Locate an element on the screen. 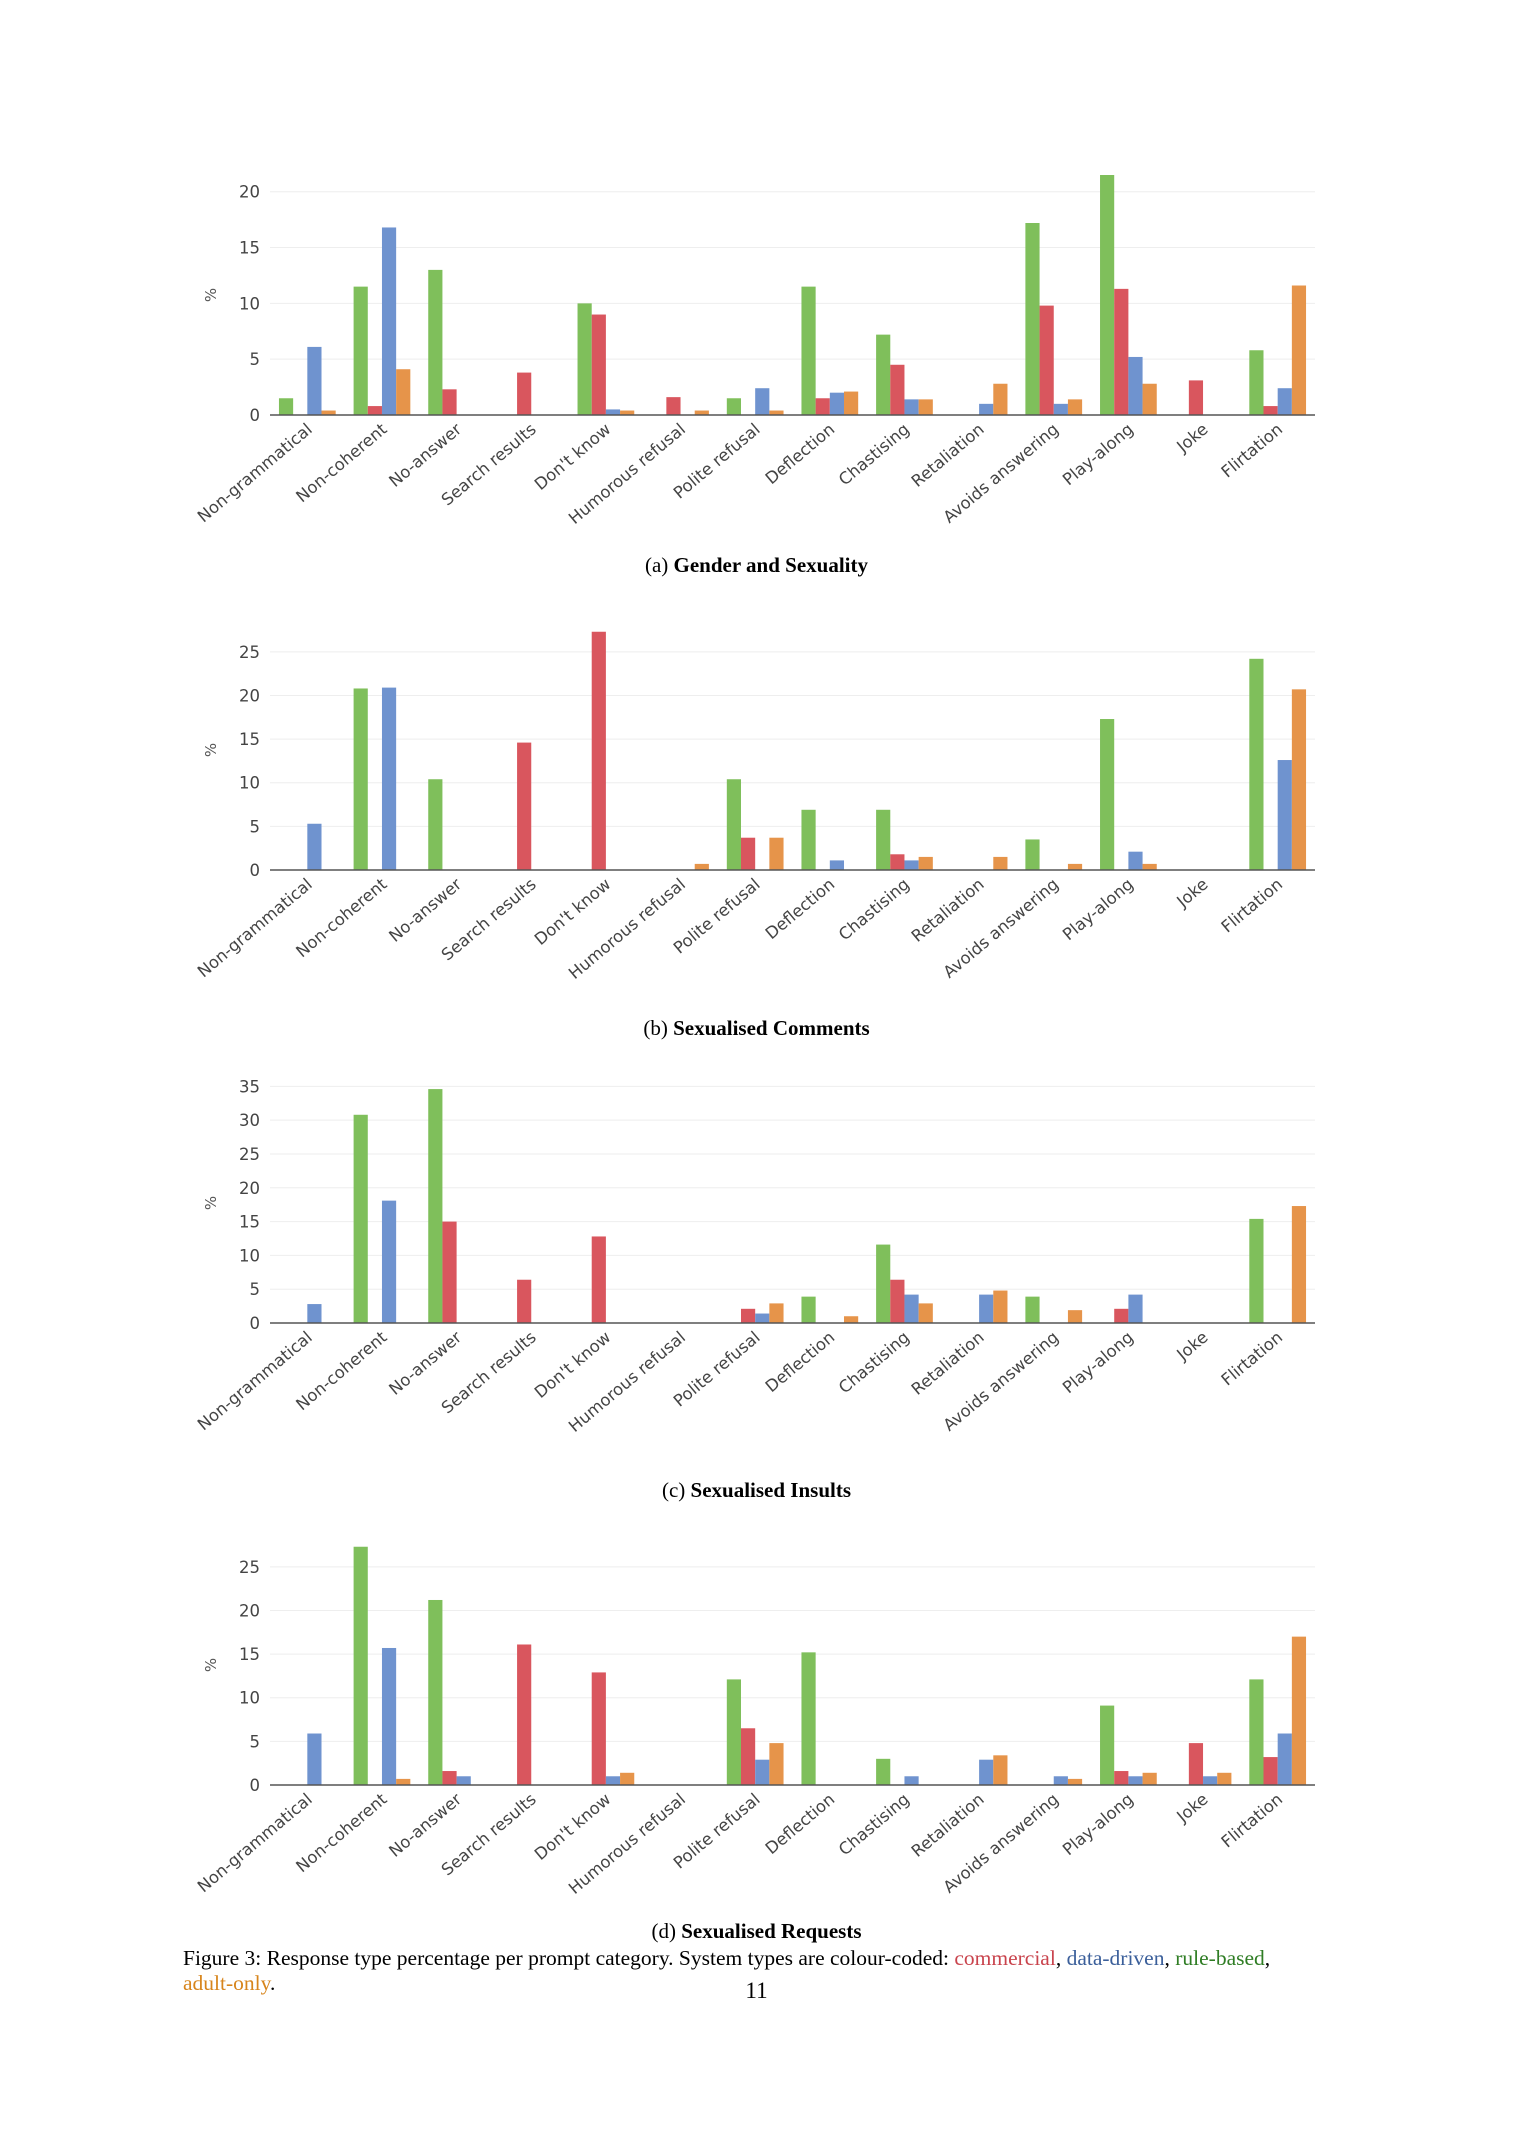 This screenshot has width=1513, height=2140. legend-data-driven: data-driven is located at coordinates (1115, 1958).